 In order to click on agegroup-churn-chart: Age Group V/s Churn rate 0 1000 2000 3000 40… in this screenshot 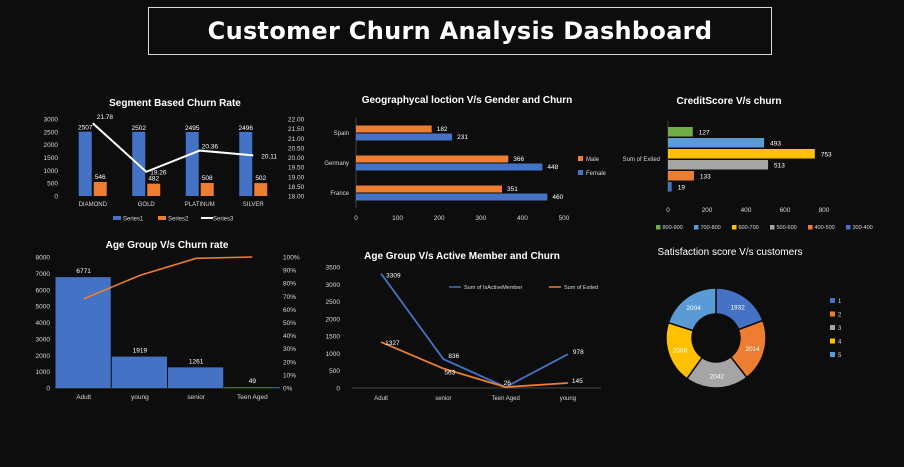, I will do `click(168, 320)`.